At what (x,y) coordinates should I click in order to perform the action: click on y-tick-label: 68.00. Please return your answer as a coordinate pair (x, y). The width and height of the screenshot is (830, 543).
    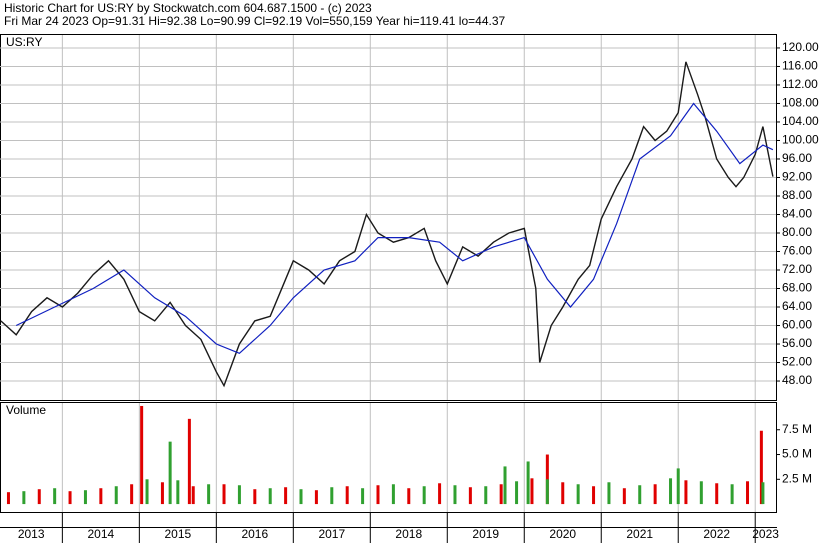
    Looking at the image, I should click on (797, 288).